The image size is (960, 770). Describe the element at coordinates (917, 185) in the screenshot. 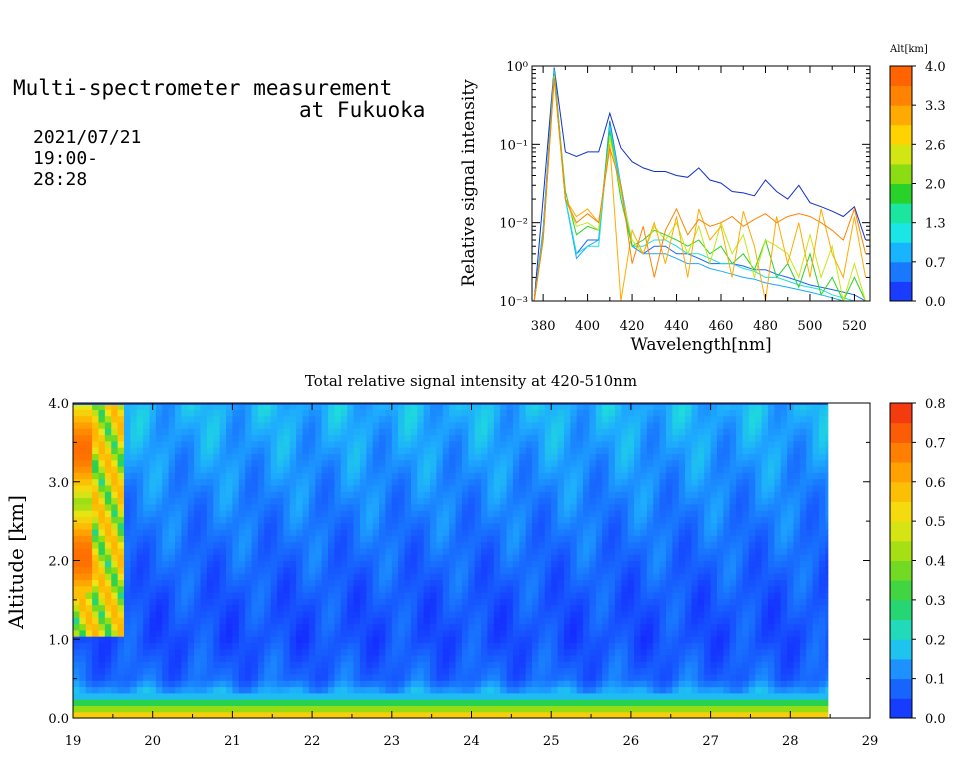

I see `altitude-colorbar: 0.00.71.32.02.63.34.0` at that location.